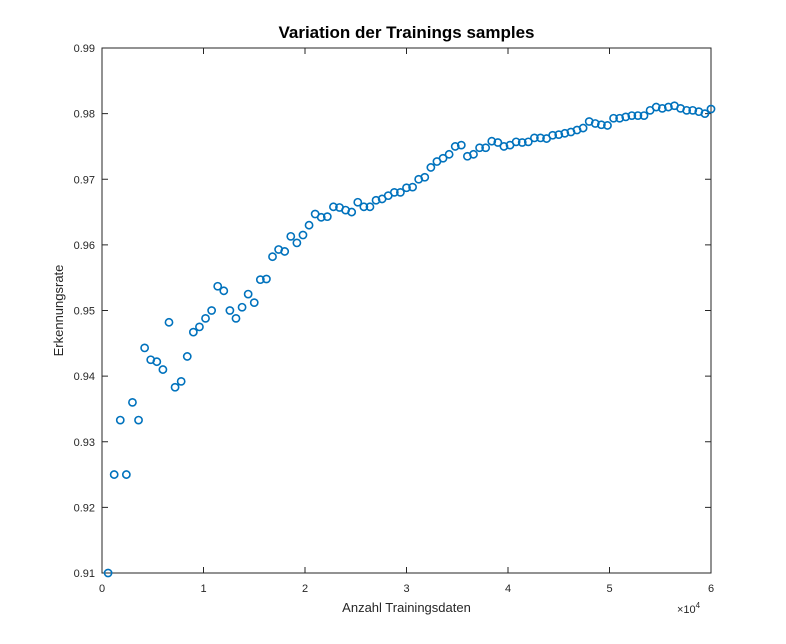 The height and width of the screenshot is (644, 786). I want to click on y-tick-label: 0.95, so click(84, 312).